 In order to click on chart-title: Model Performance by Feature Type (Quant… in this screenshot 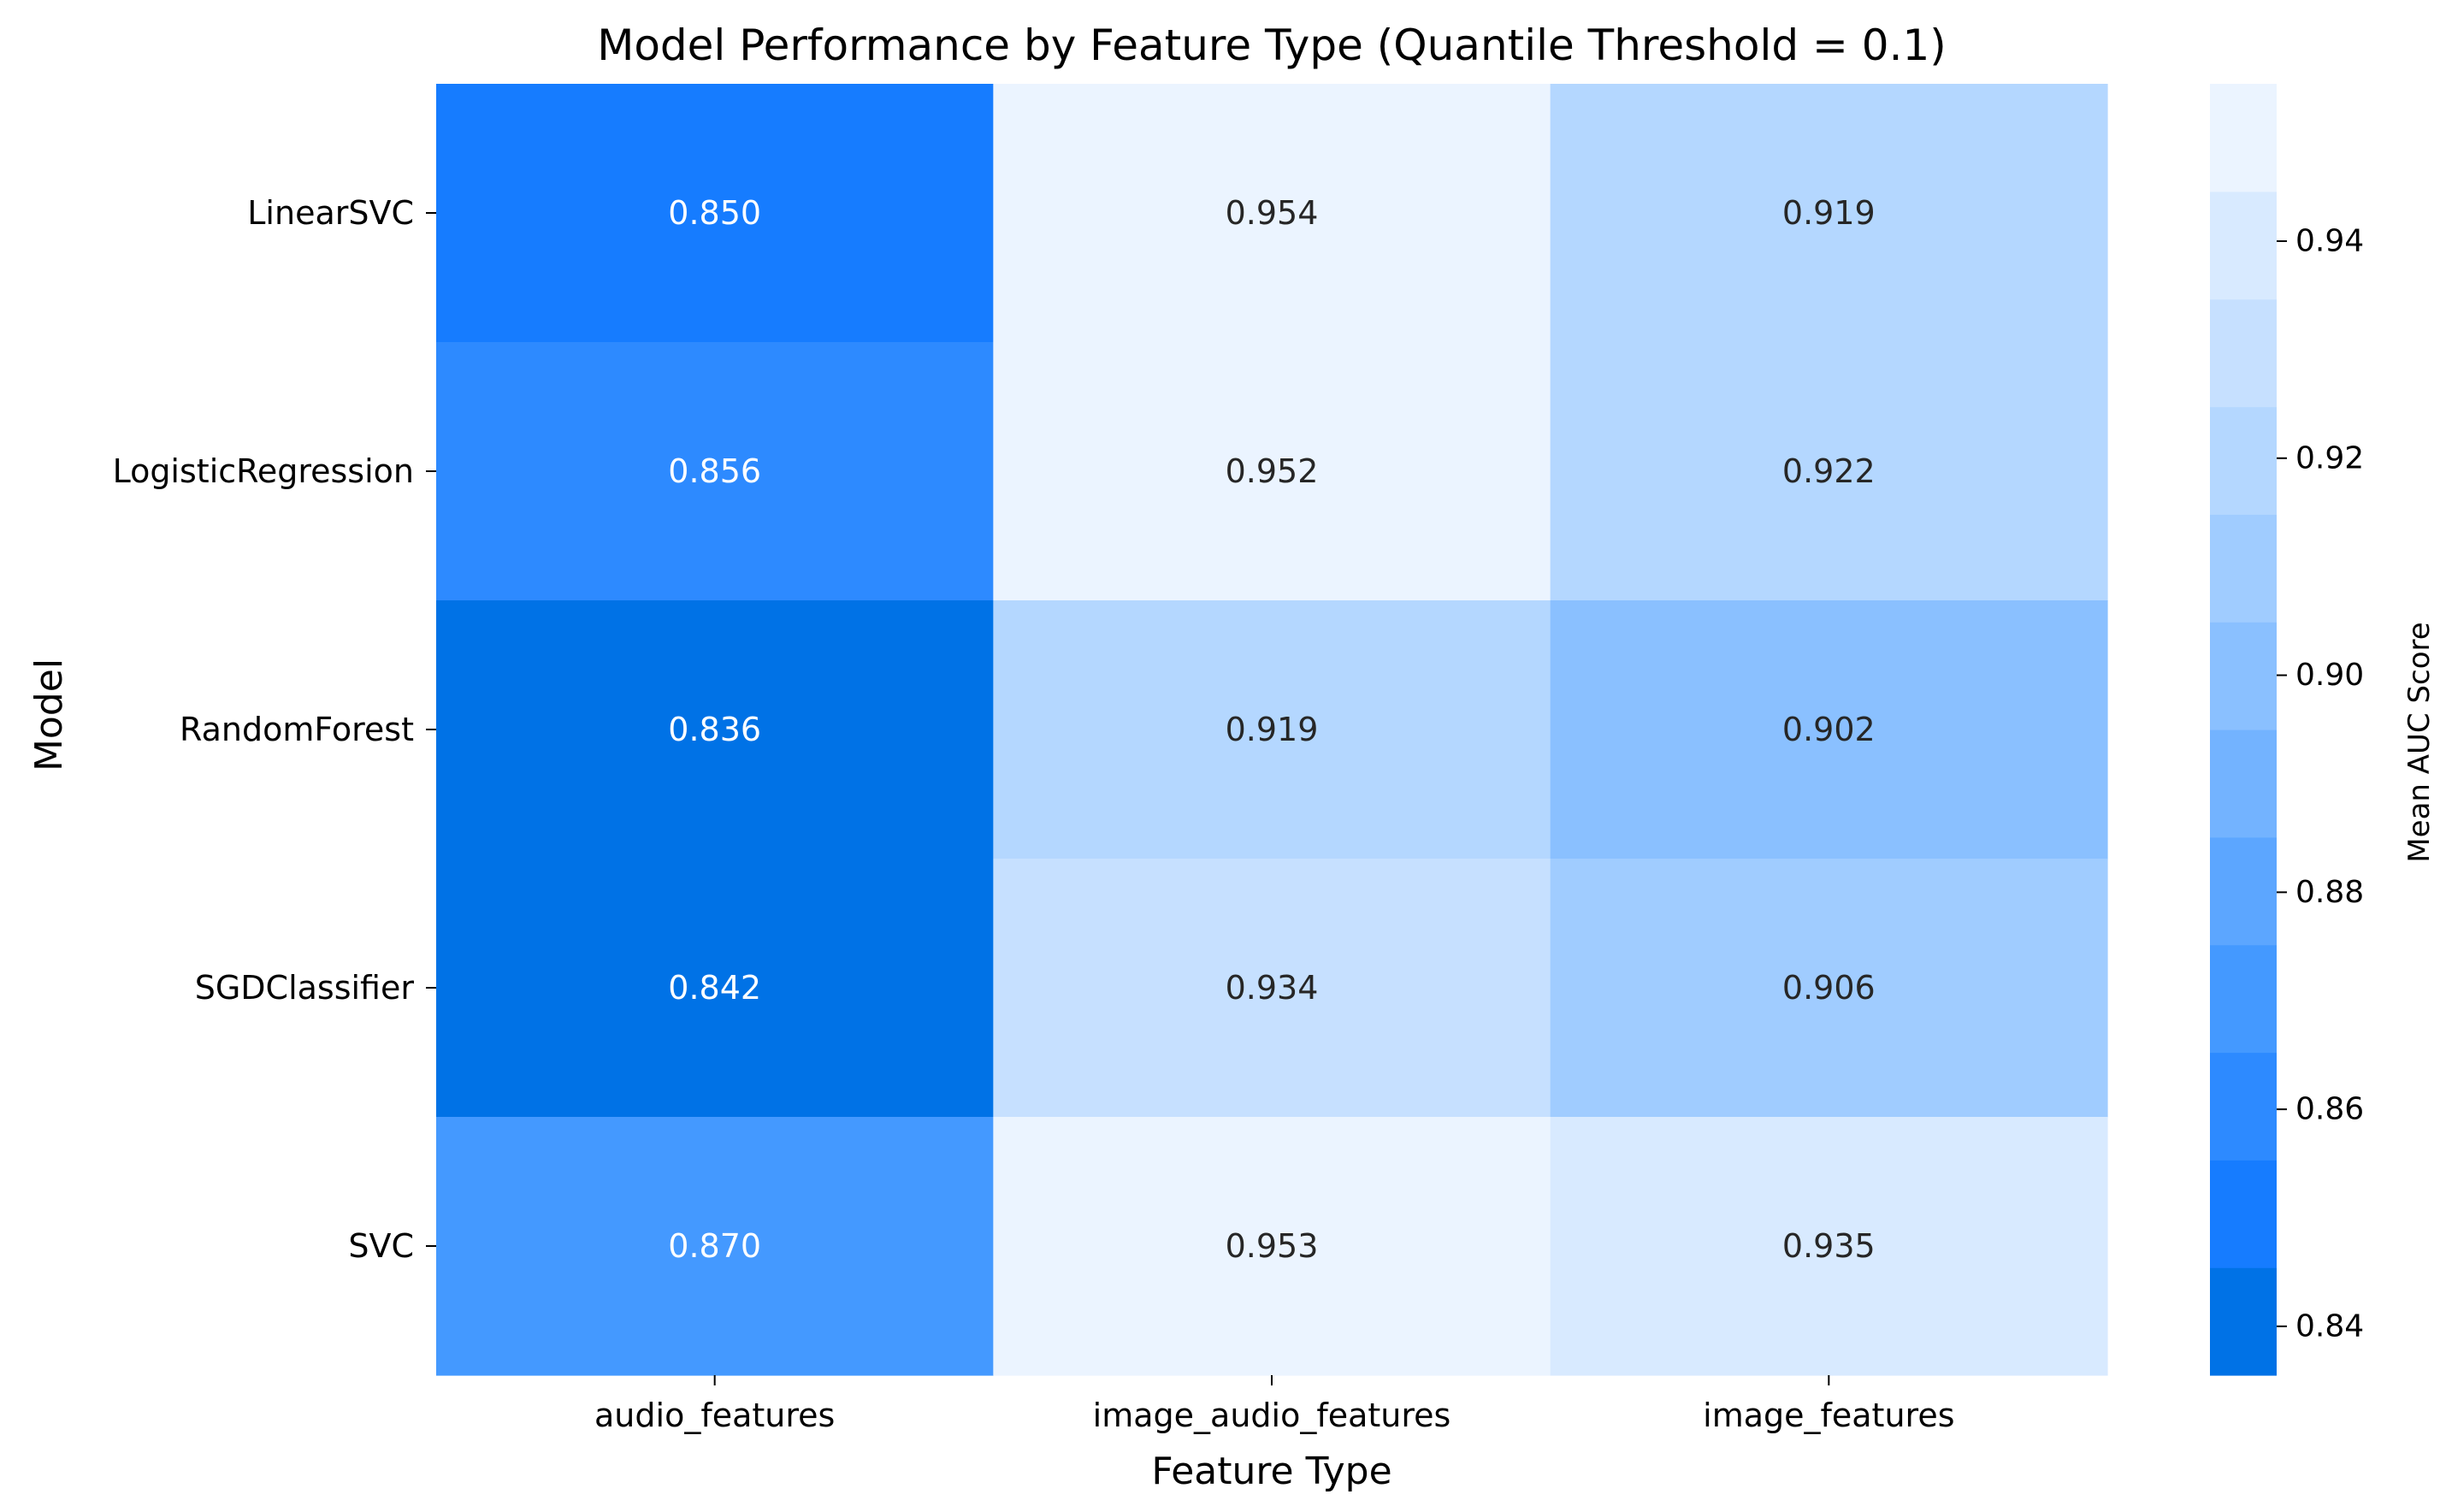, I will do `click(1272, 45)`.